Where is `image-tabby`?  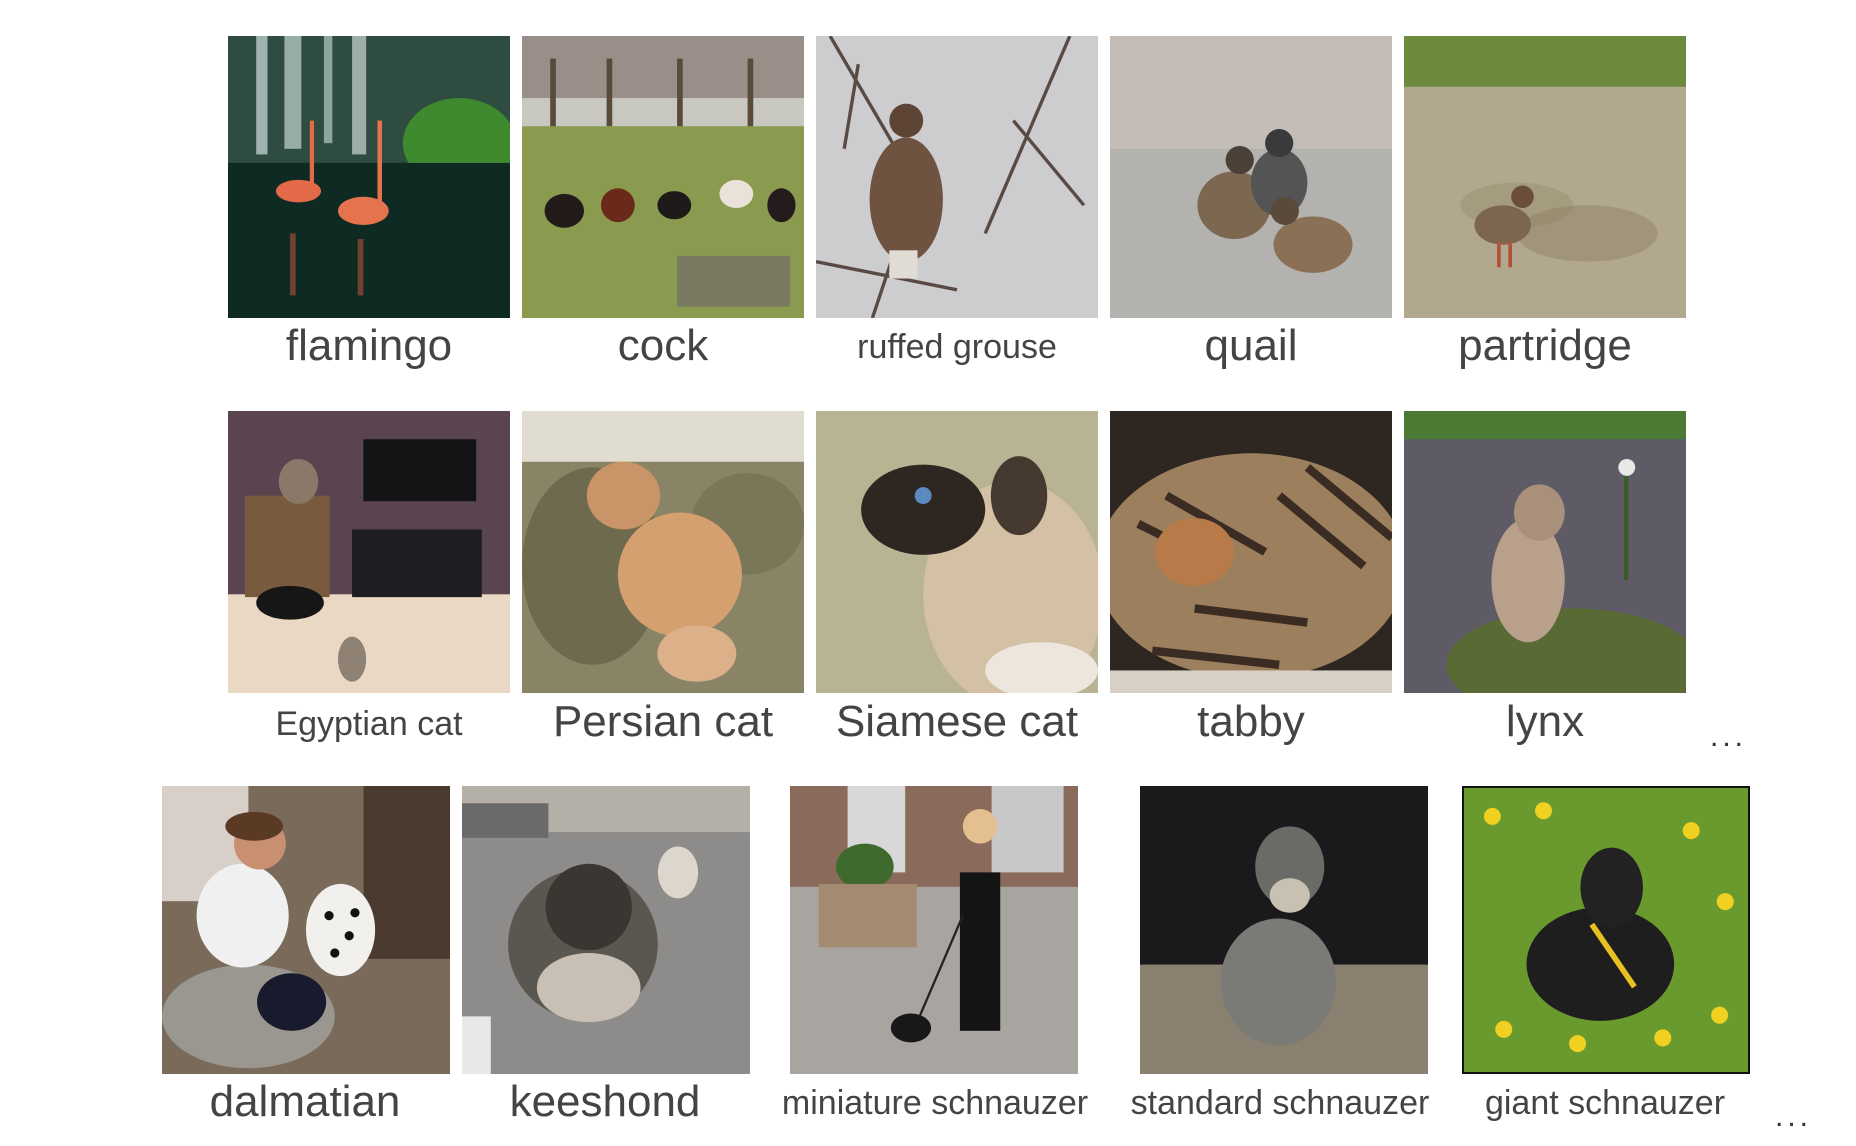
image-tabby is located at coordinates (1251, 552).